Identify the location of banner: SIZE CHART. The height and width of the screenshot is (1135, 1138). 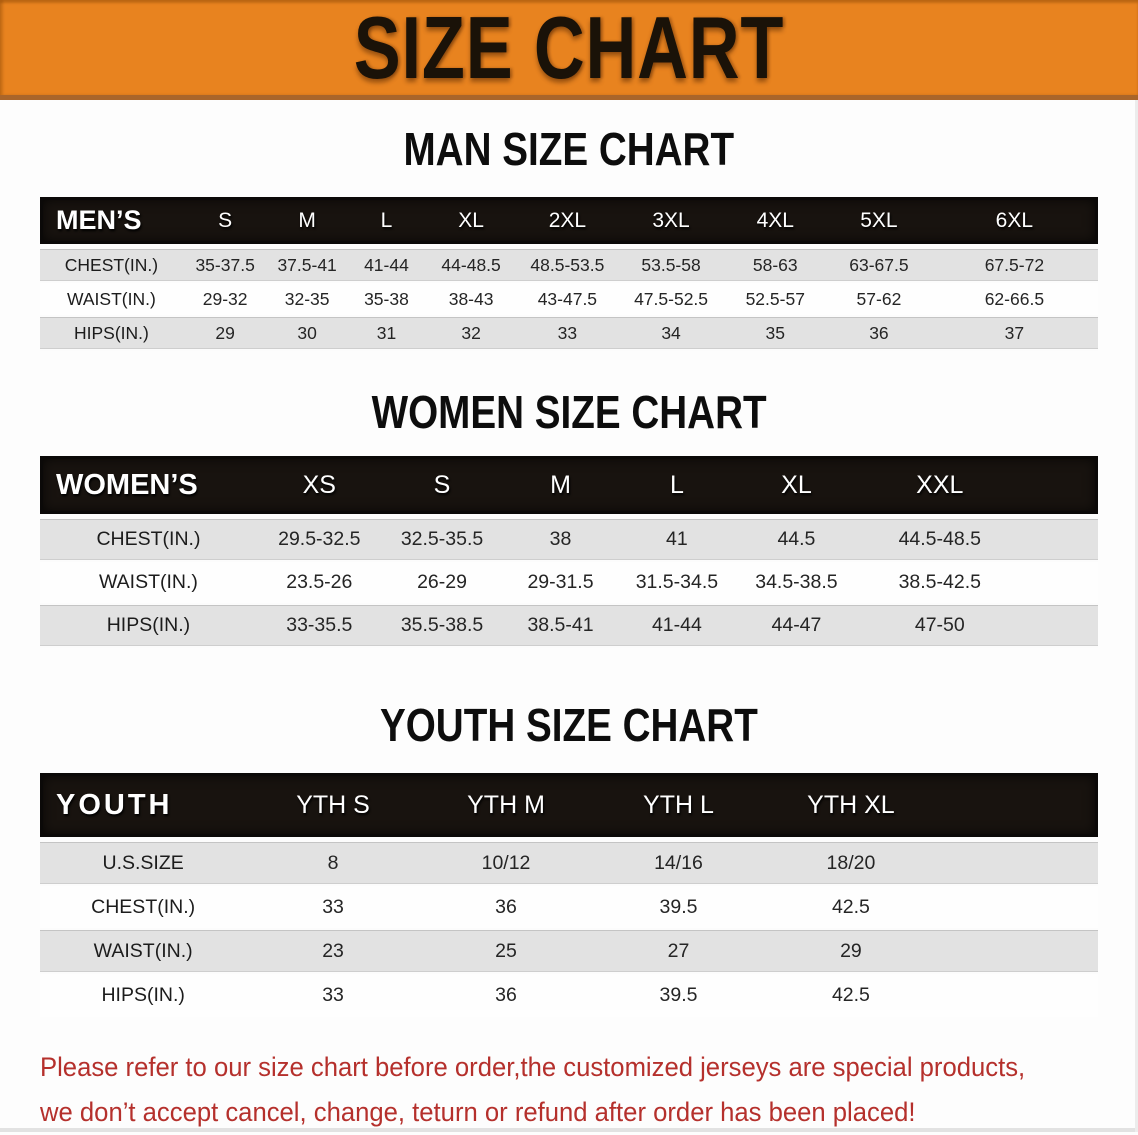
(569, 50).